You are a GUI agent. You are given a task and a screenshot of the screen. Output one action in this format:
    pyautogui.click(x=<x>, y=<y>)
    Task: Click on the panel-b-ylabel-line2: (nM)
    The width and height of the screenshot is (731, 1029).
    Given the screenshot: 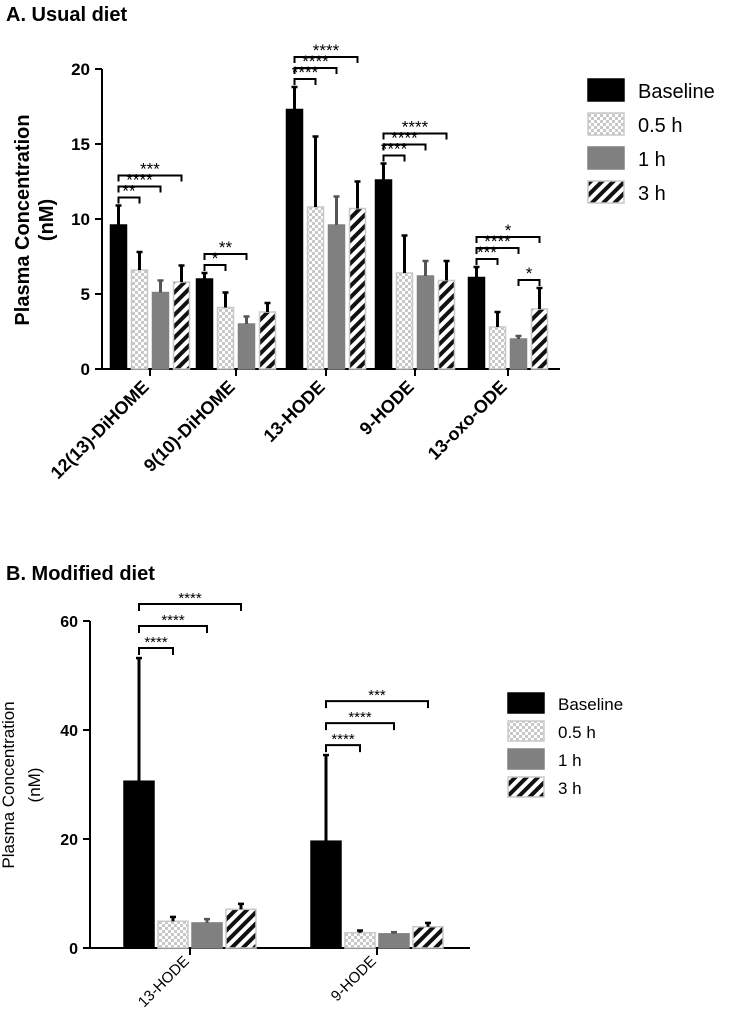 What is the action you would take?
    pyautogui.click(x=34, y=785)
    